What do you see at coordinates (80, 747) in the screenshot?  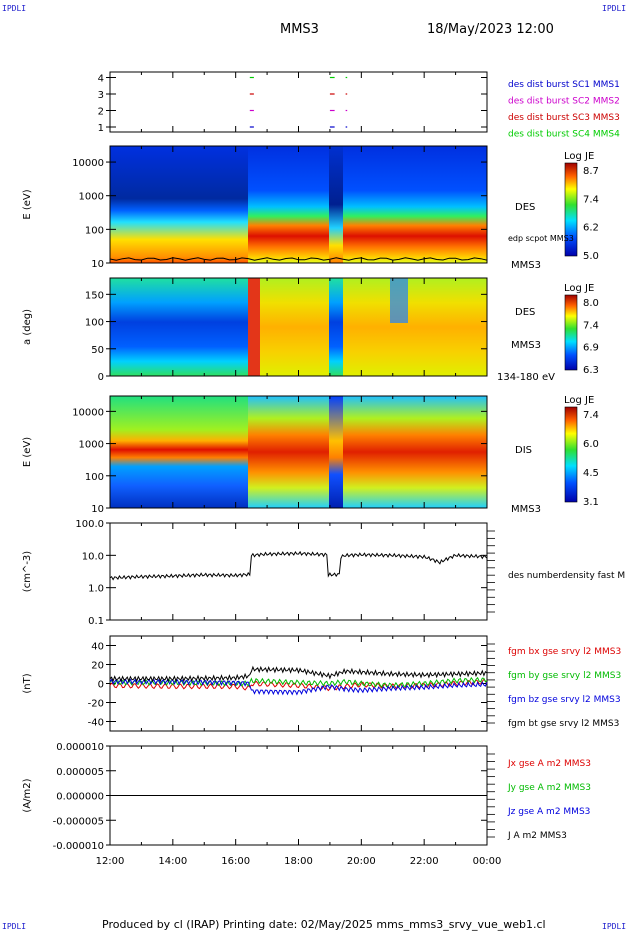 I see `y-tick-label: 0.000010` at bounding box center [80, 747].